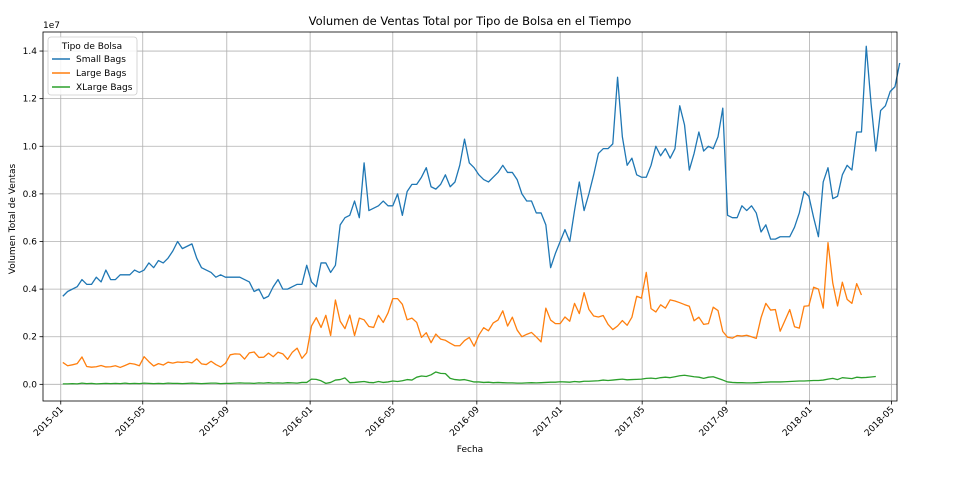 This screenshot has height=489, width=953. Describe the element at coordinates (30, 100) in the screenshot. I see `y-tick-label: 1.2` at that location.